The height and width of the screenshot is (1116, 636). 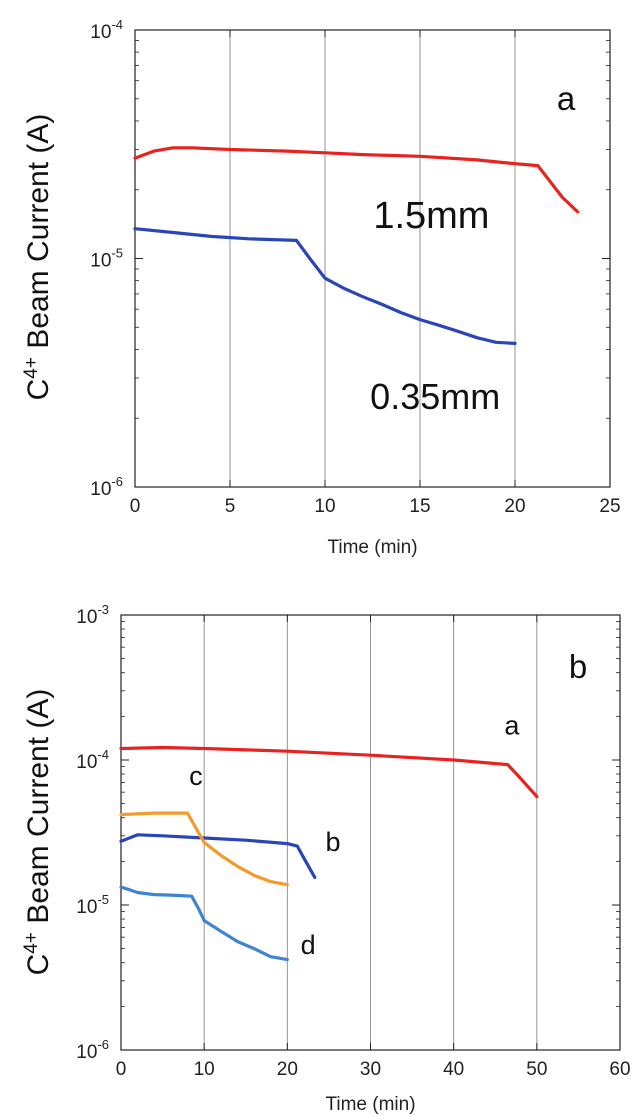 What do you see at coordinates (333, 842) in the screenshot?
I see `series-annotation: b` at bounding box center [333, 842].